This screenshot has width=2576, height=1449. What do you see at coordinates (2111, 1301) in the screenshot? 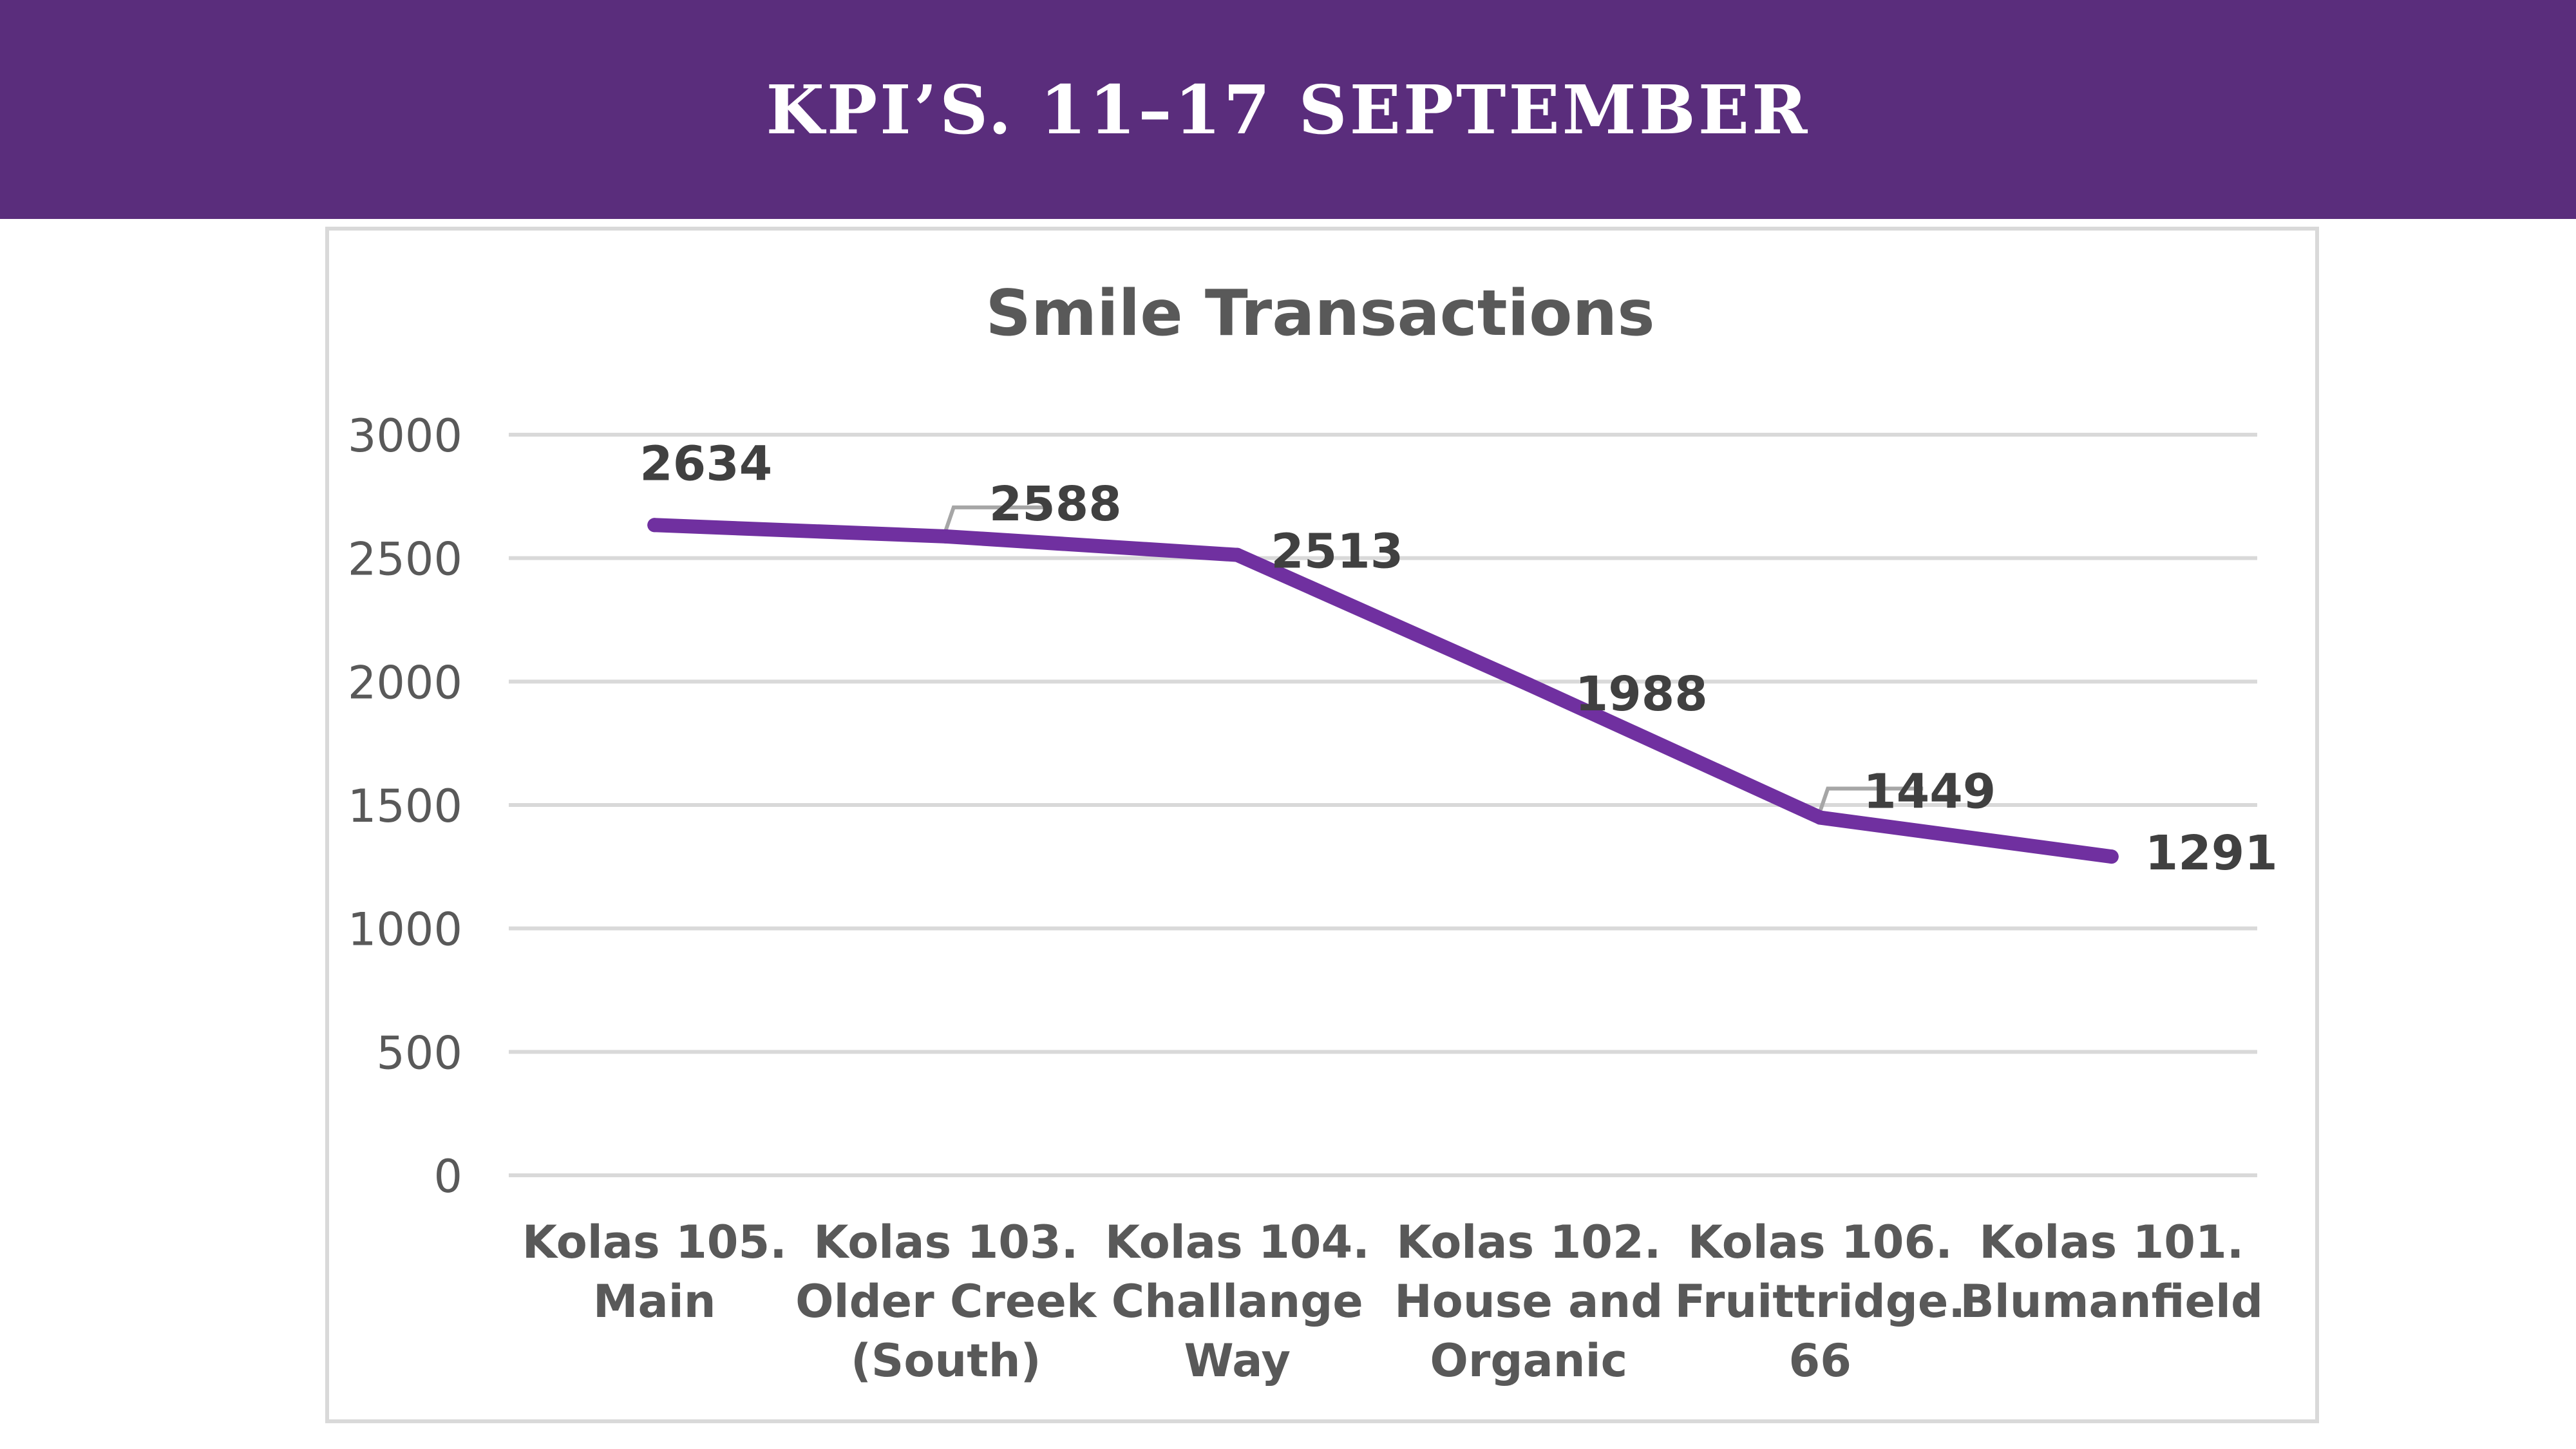
I see `x-category-line: Blumanfield` at bounding box center [2111, 1301].